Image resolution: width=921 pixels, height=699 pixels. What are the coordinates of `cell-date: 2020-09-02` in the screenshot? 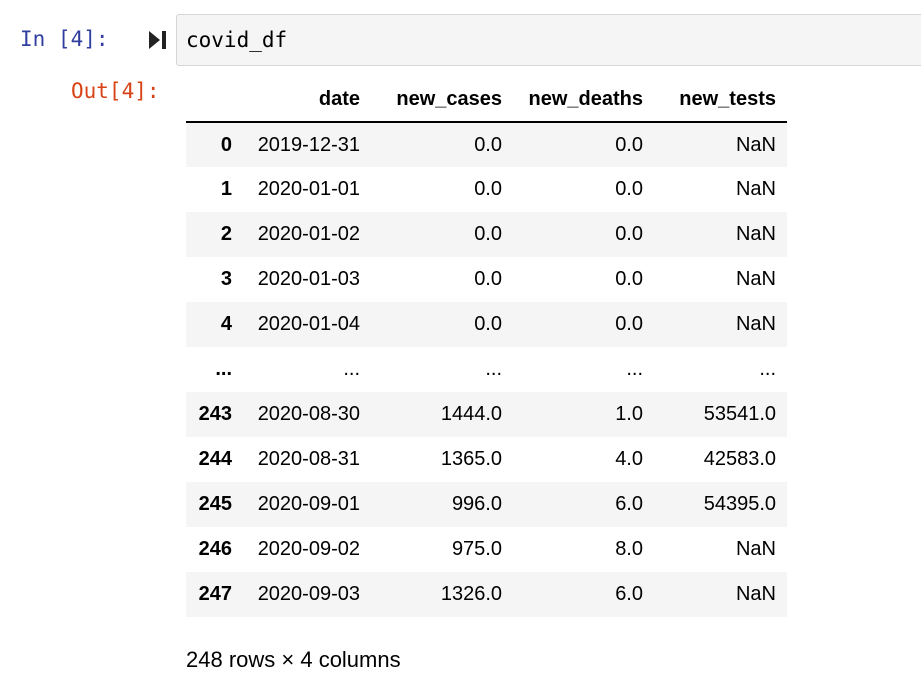 It's located at (308, 549).